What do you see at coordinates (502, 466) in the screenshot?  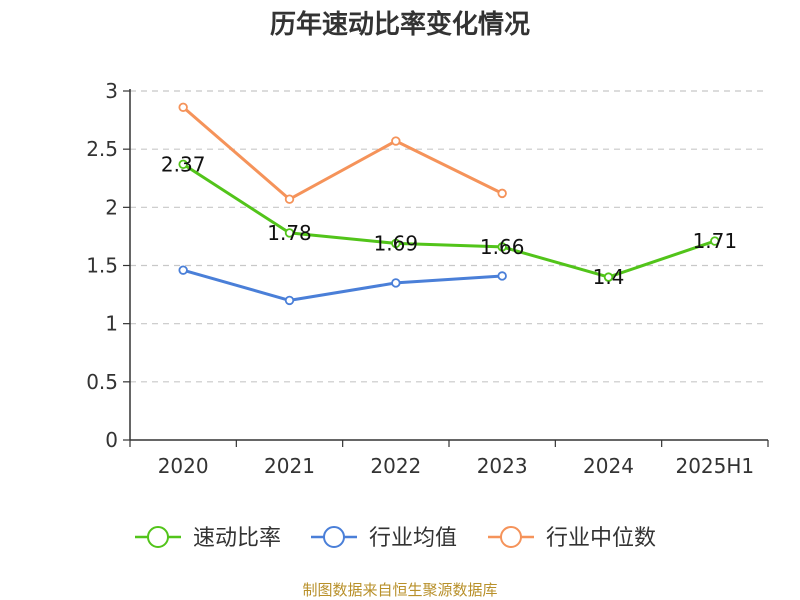 I see `x-tick-label: 2023` at bounding box center [502, 466].